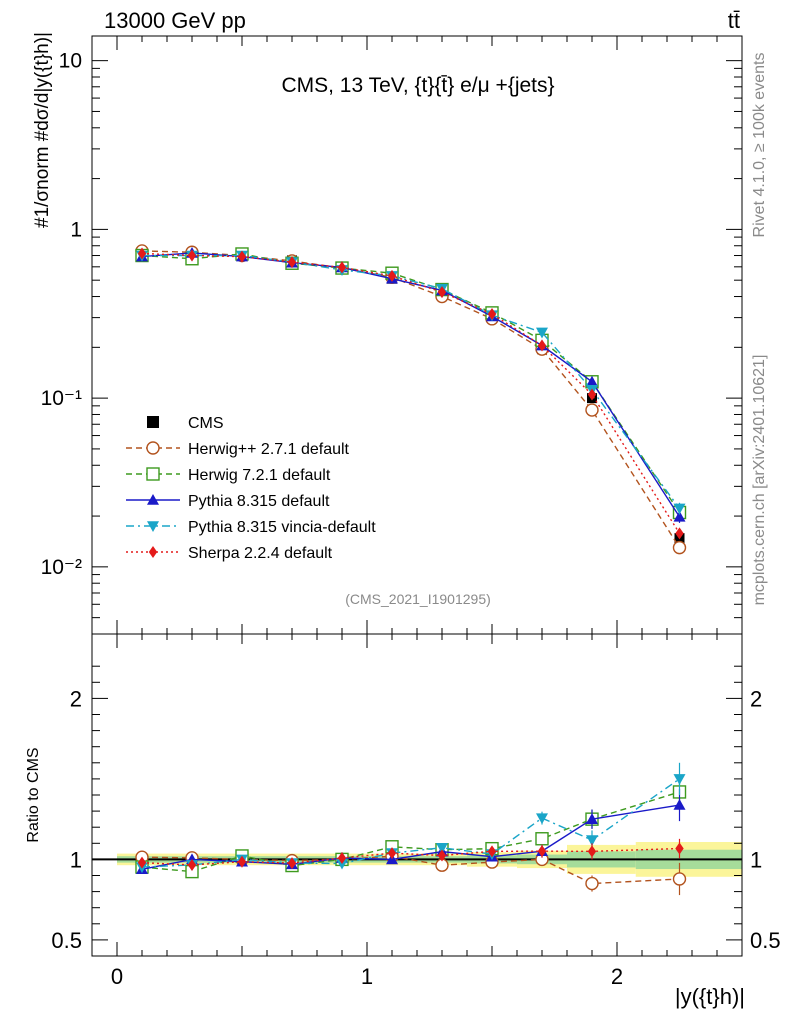  I want to click on series-4-ratio-line, so click(410, 823).